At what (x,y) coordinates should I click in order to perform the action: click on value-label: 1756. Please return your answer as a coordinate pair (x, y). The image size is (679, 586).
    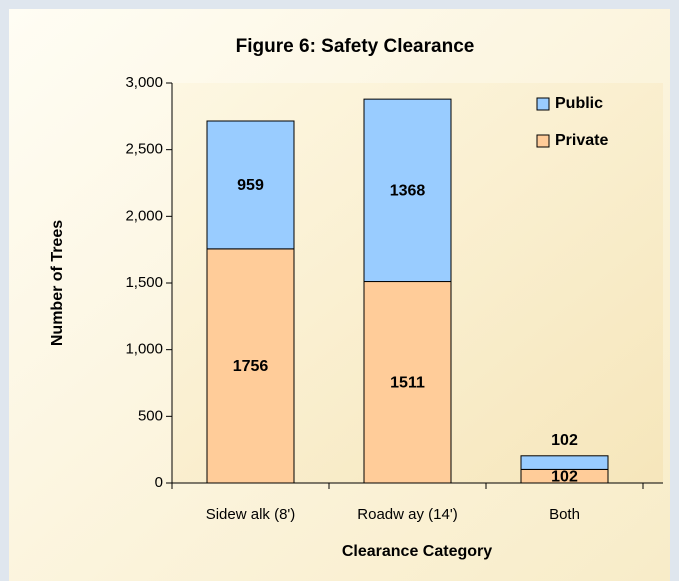
    Looking at the image, I should click on (251, 366).